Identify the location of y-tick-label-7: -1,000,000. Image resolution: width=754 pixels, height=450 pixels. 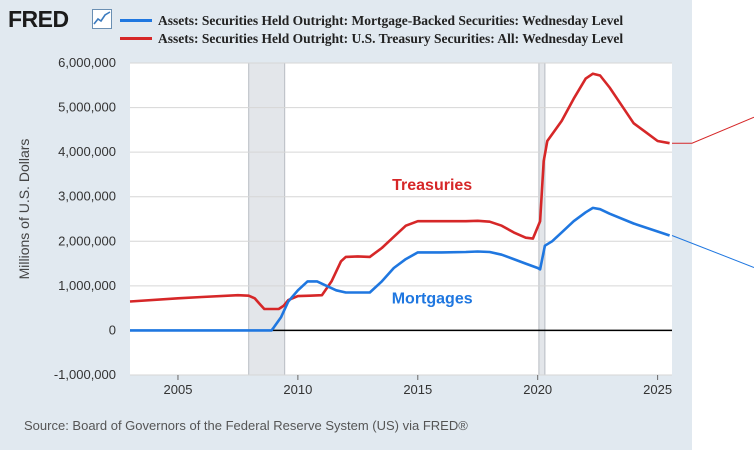
(85, 374).